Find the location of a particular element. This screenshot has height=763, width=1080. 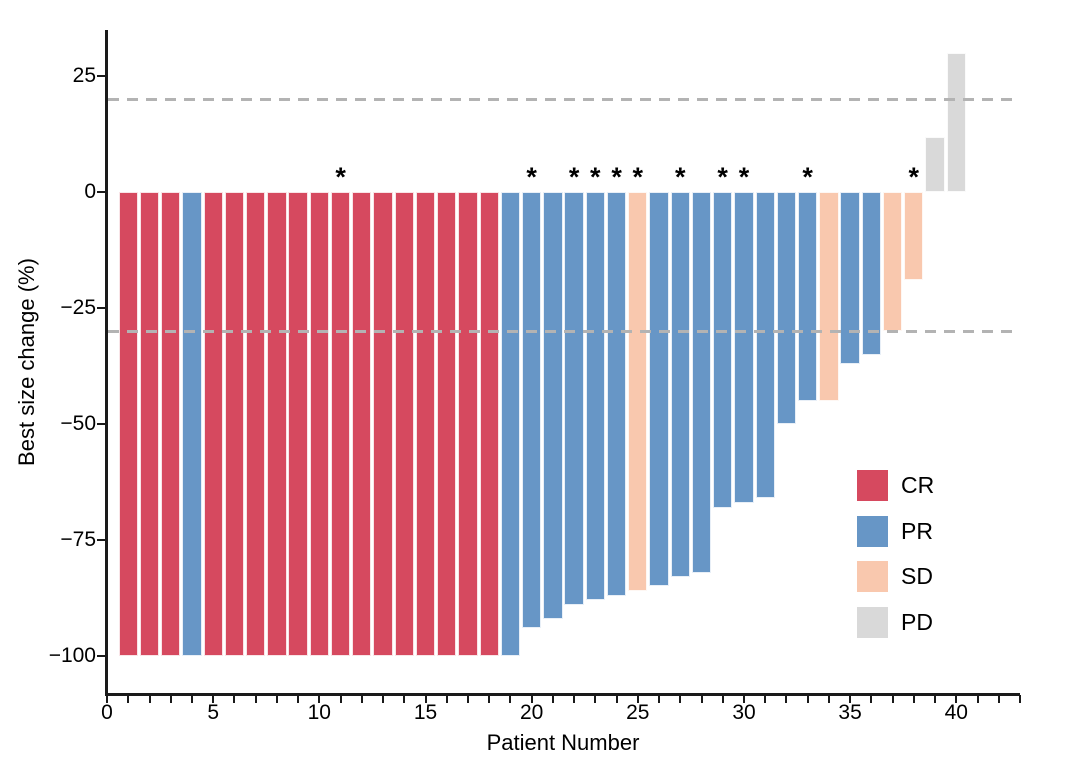

y-tick-label--100: −100 is located at coordinates (72, 655).